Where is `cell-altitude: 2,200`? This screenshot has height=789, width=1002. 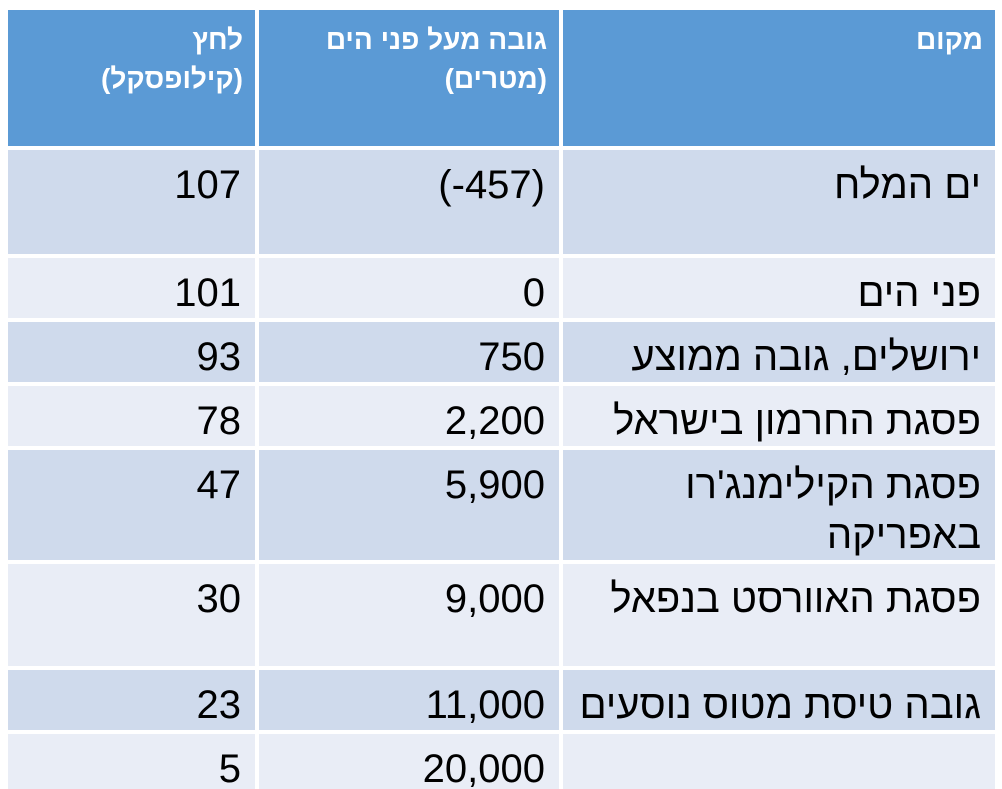
cell-altitude: 2,200 is located at coordinates (409, 416).